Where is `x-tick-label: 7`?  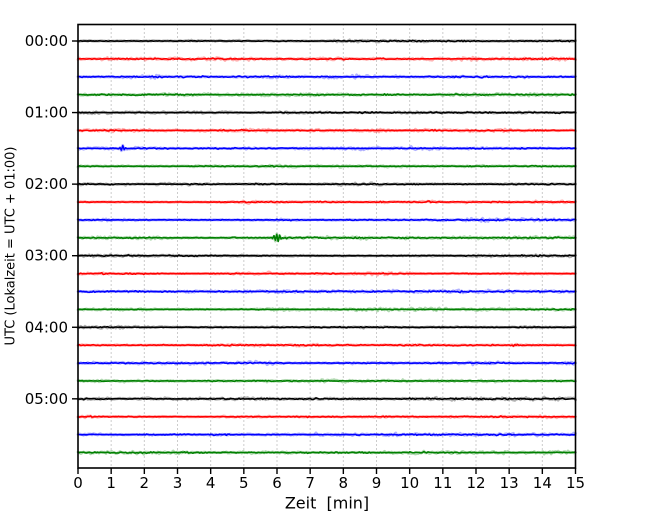 x-tick-label: 7 is located at coordinates (310, 483).